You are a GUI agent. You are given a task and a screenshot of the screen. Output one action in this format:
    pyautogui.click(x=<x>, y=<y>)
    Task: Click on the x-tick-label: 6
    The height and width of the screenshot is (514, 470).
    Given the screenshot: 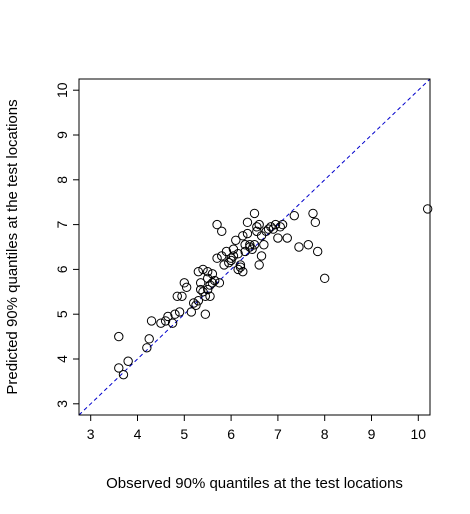 What is the action you would take?
    pyautogui.click(x=231, y=434)
    